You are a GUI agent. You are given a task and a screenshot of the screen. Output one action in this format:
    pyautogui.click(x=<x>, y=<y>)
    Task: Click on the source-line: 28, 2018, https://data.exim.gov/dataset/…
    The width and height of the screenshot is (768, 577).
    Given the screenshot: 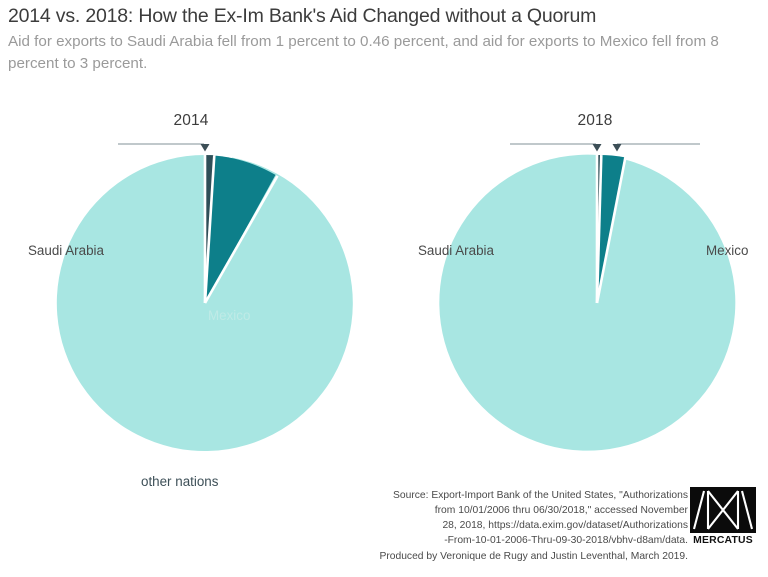 What is the action you would take?
    pyautogui.click(x=565, y=526)
    